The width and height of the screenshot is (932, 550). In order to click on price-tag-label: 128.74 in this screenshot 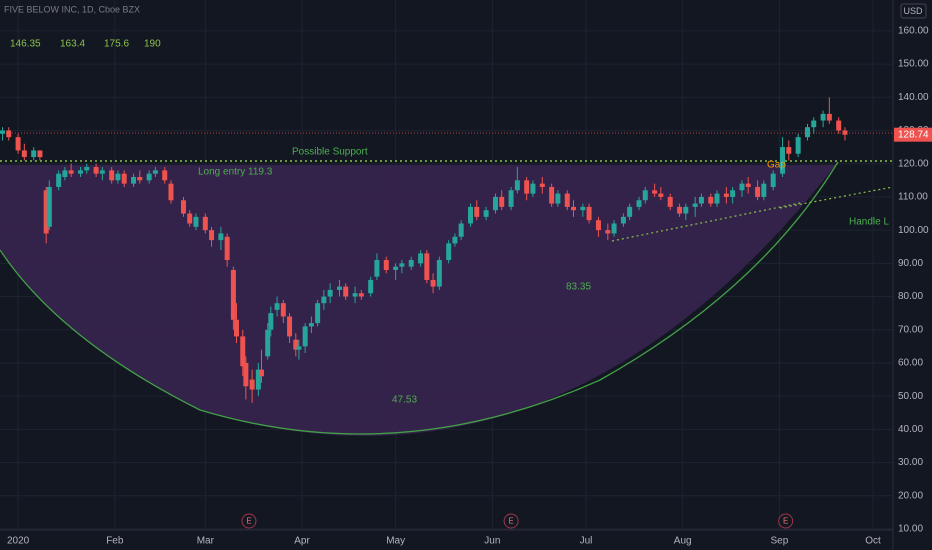, I will do `click(913, 134)`.